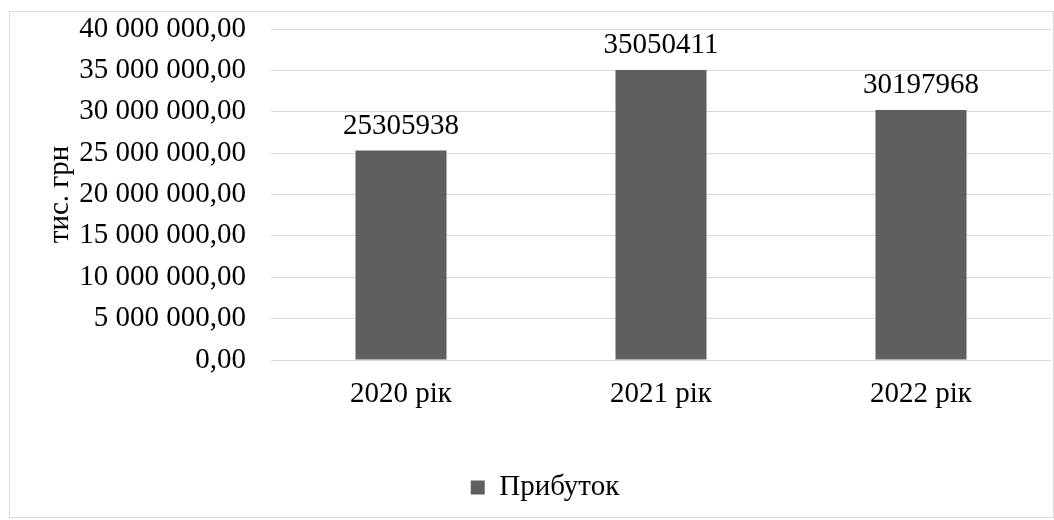  Describe the element at coordinates (58, 194) in the screenshot. I see `y-axis-title: тис. грн` at that location.